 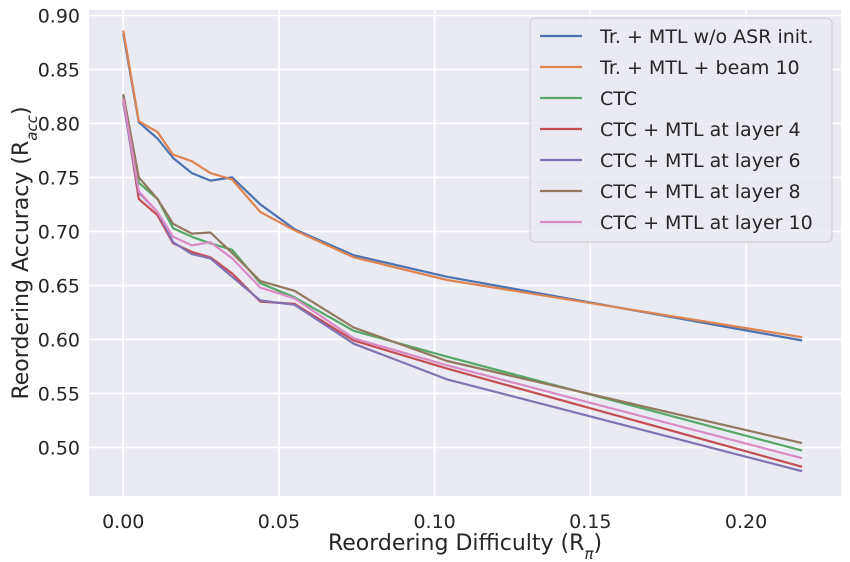 What do you see at coordinates (59, 394) in the screenshot?
I see `y-tick-label: 0.55` at bounding box center [59, 394].